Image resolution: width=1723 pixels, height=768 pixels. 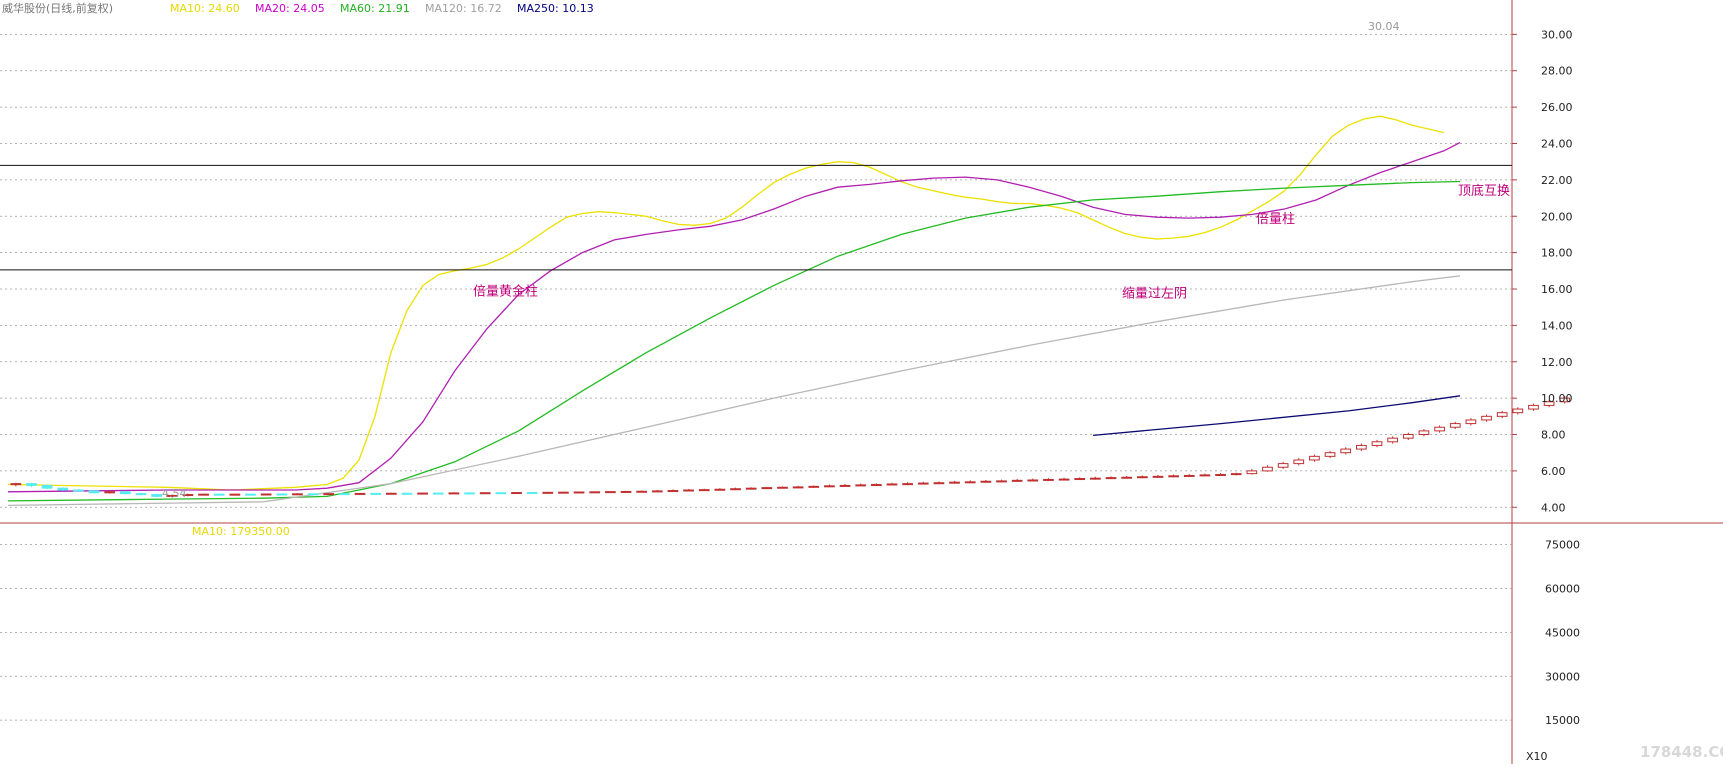 What do you see at coordinates (1484, 191) in the screenshot?
I see `annotation-label: 顶底互换` at bounding box center [1484, 191].